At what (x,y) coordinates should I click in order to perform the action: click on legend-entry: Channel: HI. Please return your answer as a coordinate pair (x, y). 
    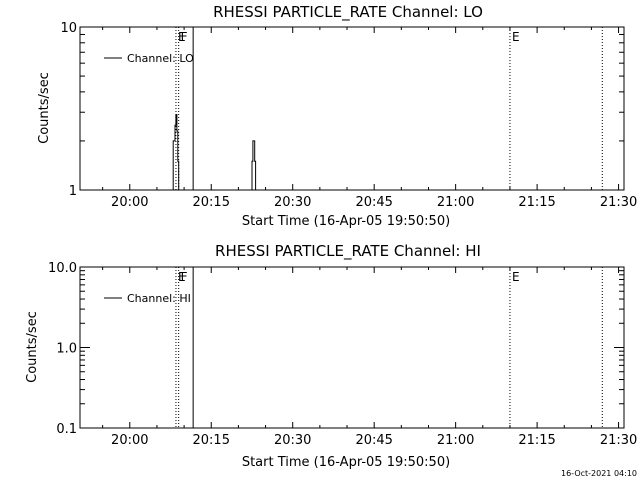
    Looking at the image, I should click on (159, 298).